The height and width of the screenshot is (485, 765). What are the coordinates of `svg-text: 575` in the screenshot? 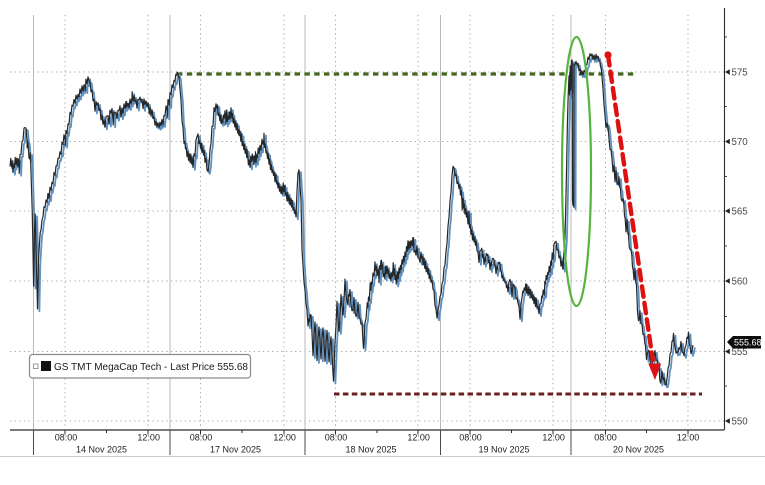 It's located at (740, 73).